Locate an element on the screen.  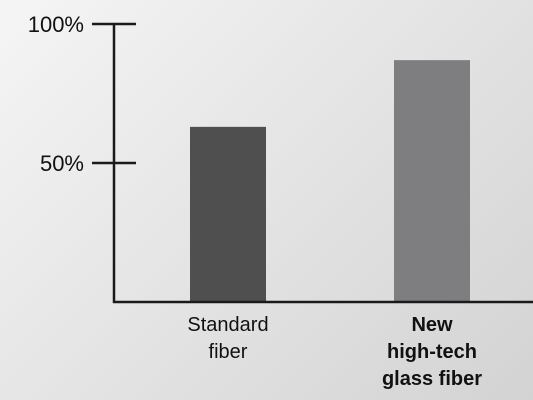
y-ticks-group: 50% 100% is located at coordinates (82, 94).